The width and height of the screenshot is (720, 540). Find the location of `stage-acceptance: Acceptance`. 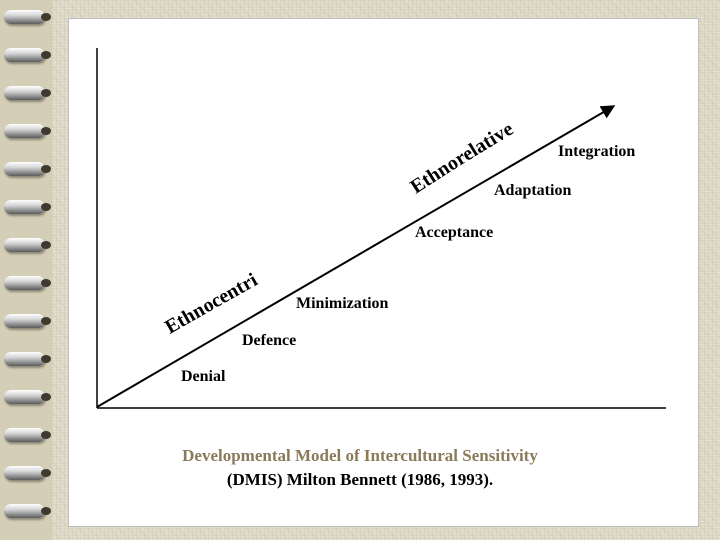

stage-acceptance: Acceptance is located at coordinates (454, 232).